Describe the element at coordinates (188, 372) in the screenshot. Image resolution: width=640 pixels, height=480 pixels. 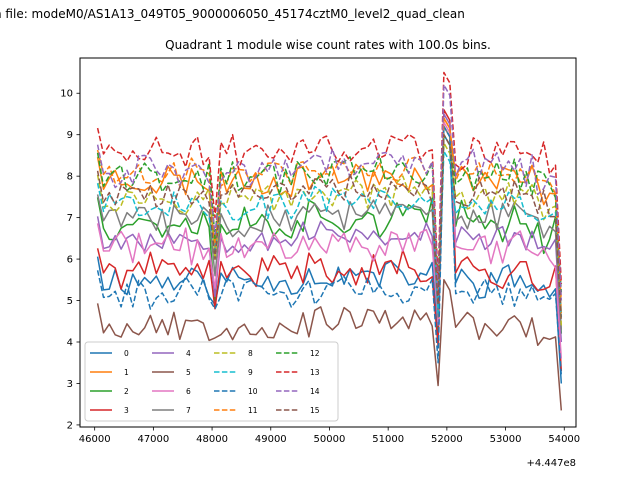
I see `legend-label-5: 5` at that location.